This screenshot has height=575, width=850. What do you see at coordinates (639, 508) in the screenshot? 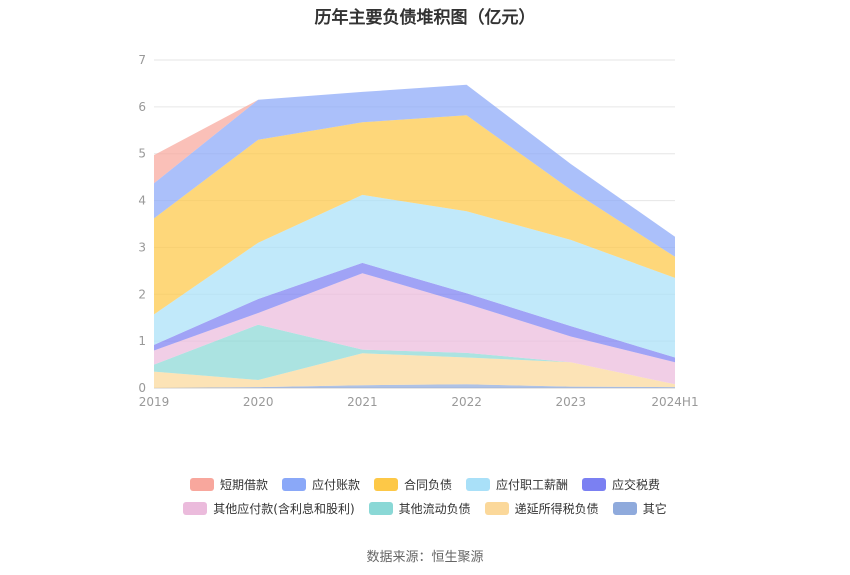
I see `legend-item: 其它` at bounding box center [639, 508].